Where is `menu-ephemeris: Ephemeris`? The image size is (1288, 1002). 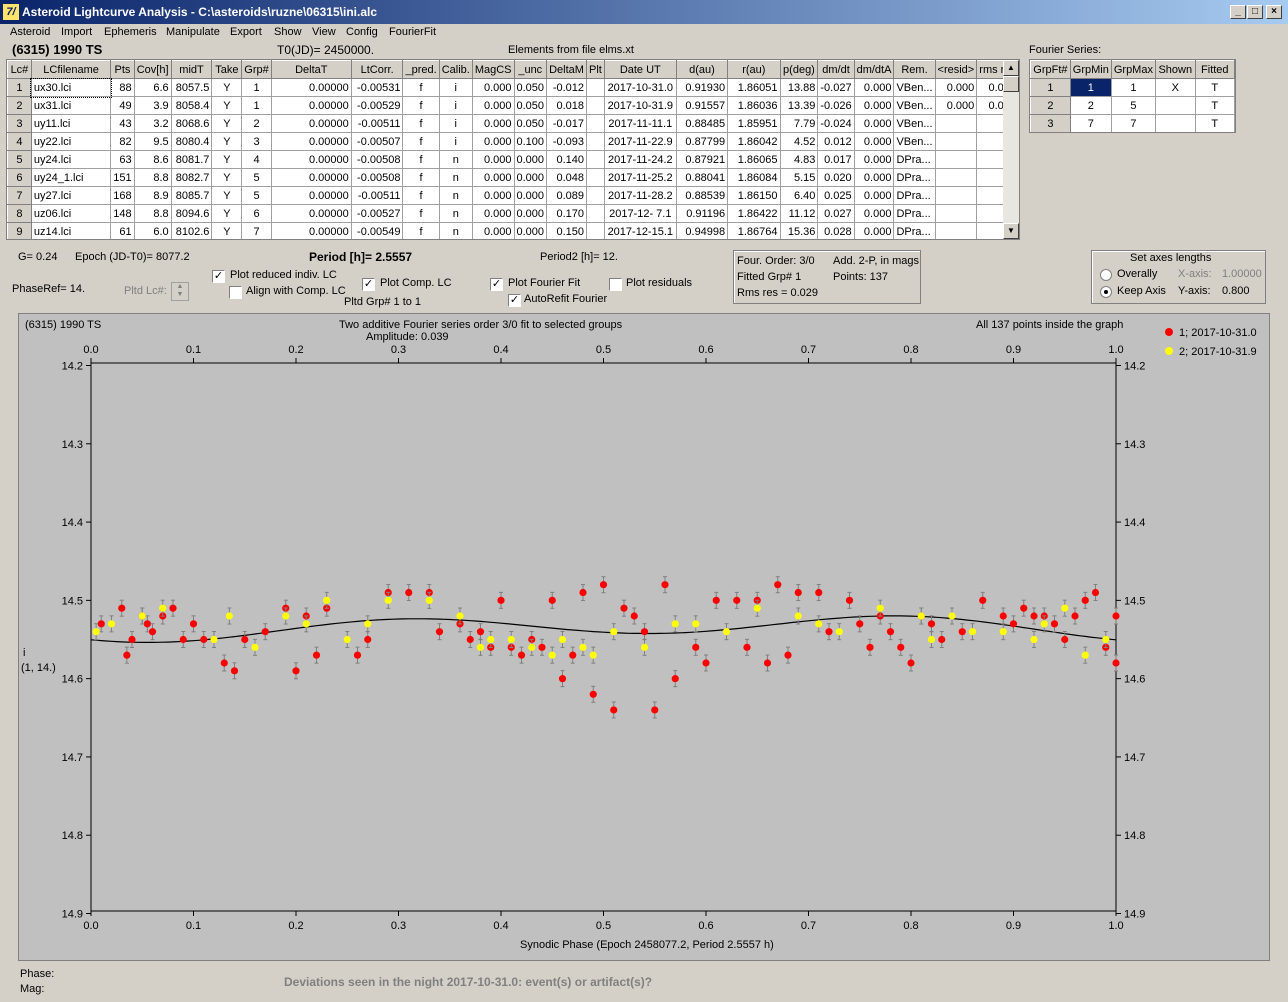 menu-ephemeris: Ephemeris is located at coordinates (130, 32).